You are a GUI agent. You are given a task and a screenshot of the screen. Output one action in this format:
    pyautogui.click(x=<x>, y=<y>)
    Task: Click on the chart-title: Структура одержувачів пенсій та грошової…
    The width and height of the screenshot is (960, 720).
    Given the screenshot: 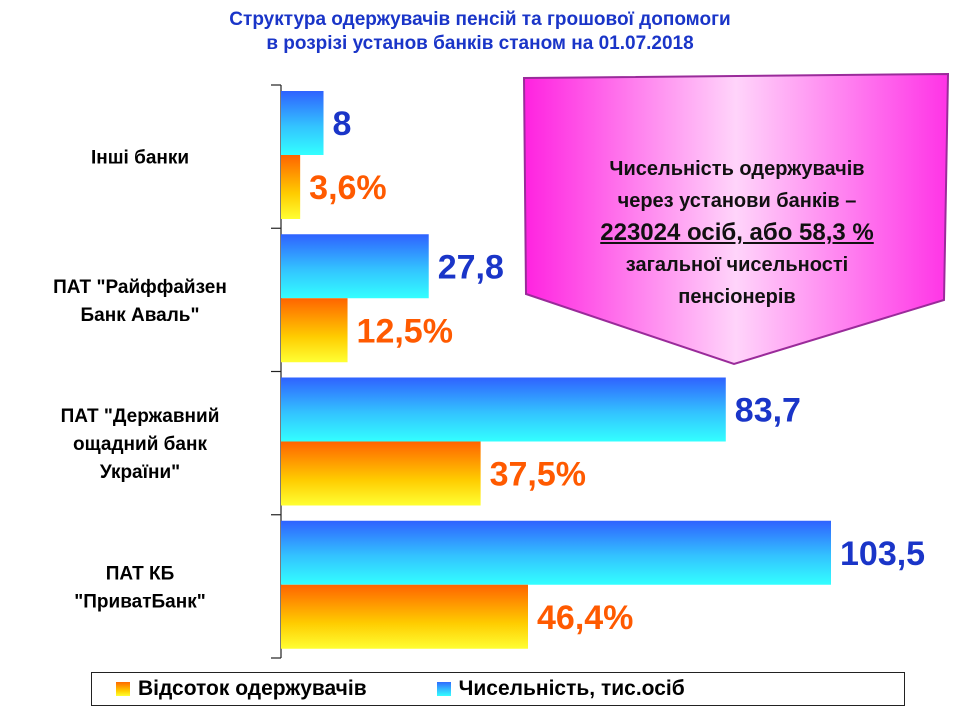 What is the action you would take?
    pyautogui.click(x=480, y=32)
    